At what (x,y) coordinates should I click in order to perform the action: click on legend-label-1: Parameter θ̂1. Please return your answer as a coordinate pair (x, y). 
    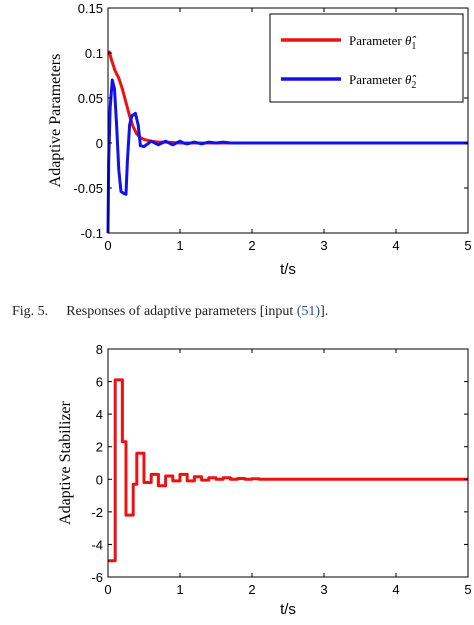
    Looking at the image, I should click on (382, 42).